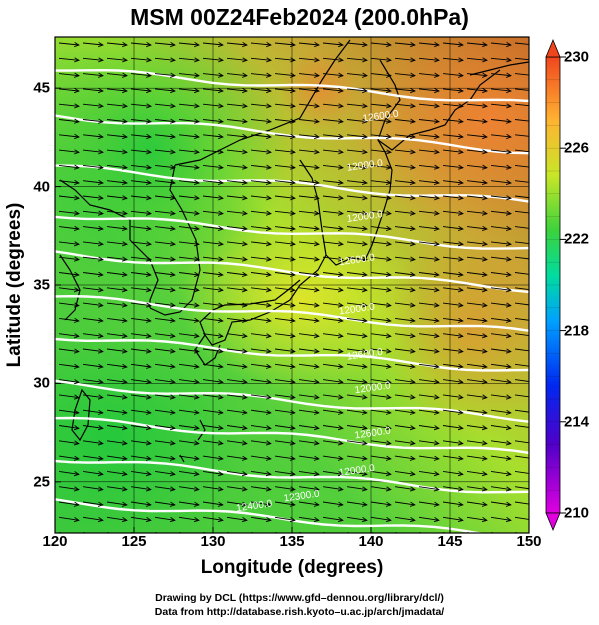 This screenshot has width=599, height=625. What do you see at coordinates (292, 232) in the screenshot?
I see `contour-line` at bounding box center [292, 232].